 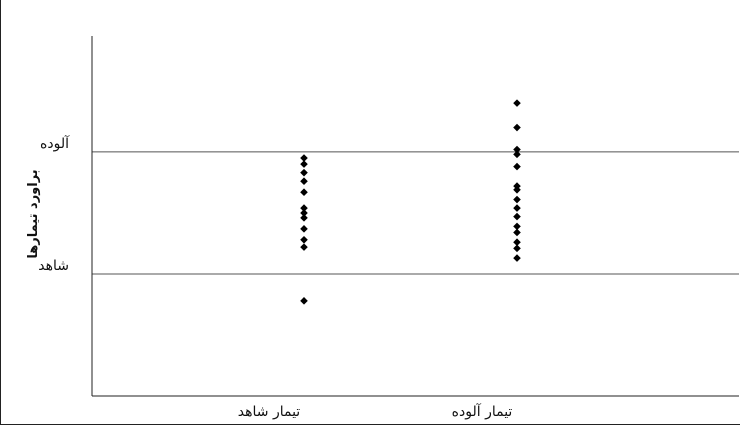 What do you see at coordinates (54, 204) in the screenshot?
I see `y-tick-labels: آلوده شاهد` at bounding box center [54, 204].